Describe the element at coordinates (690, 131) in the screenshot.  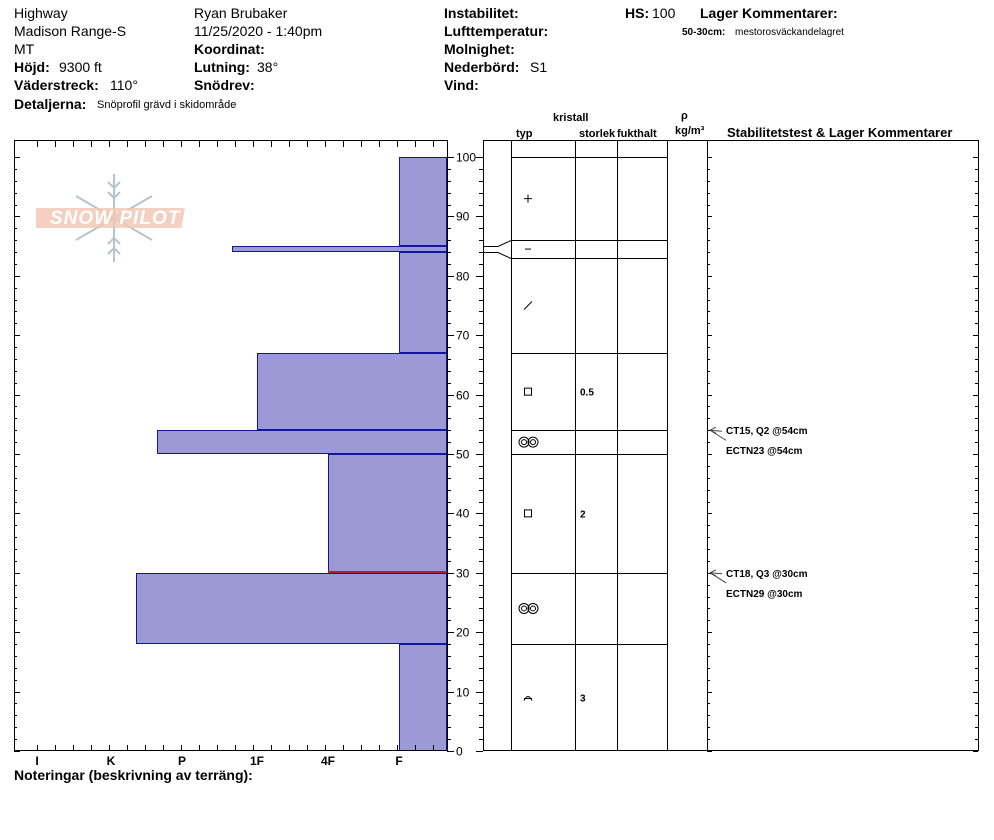
I see `col-density-unit: kg/m³` at that location.